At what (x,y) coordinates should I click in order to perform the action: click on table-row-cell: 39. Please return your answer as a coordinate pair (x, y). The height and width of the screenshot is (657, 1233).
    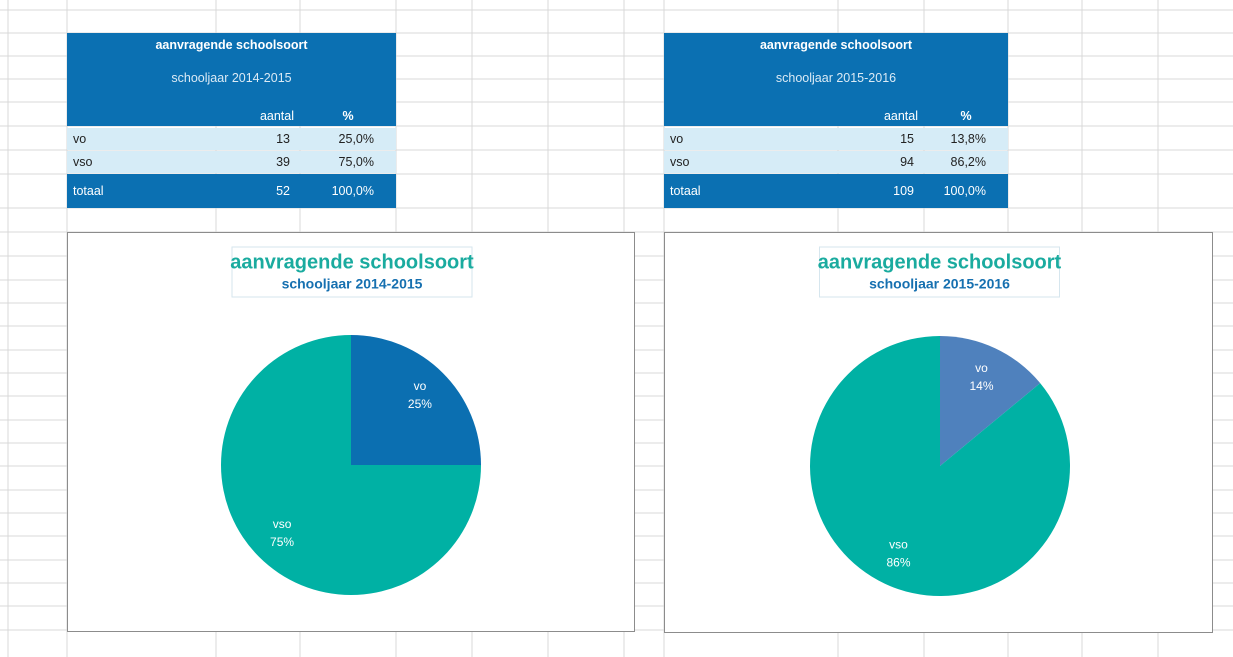
    Looking at the image, I should click on (283, 162).